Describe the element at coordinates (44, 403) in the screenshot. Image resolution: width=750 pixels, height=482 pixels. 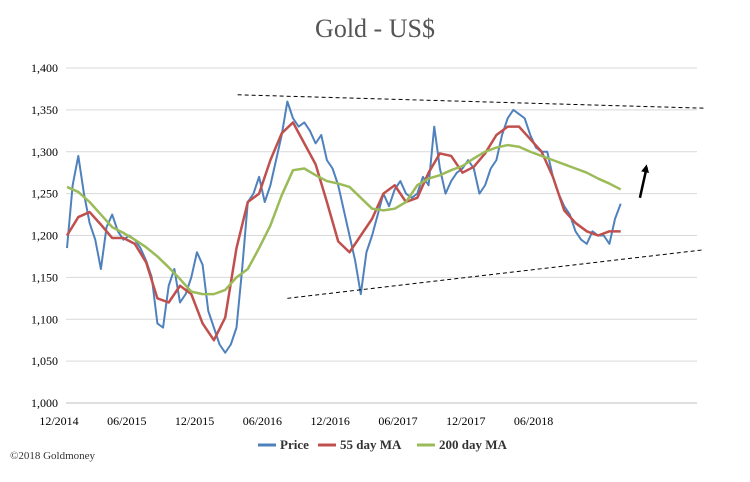
I see `y-tick-label: 1,000` at that location.